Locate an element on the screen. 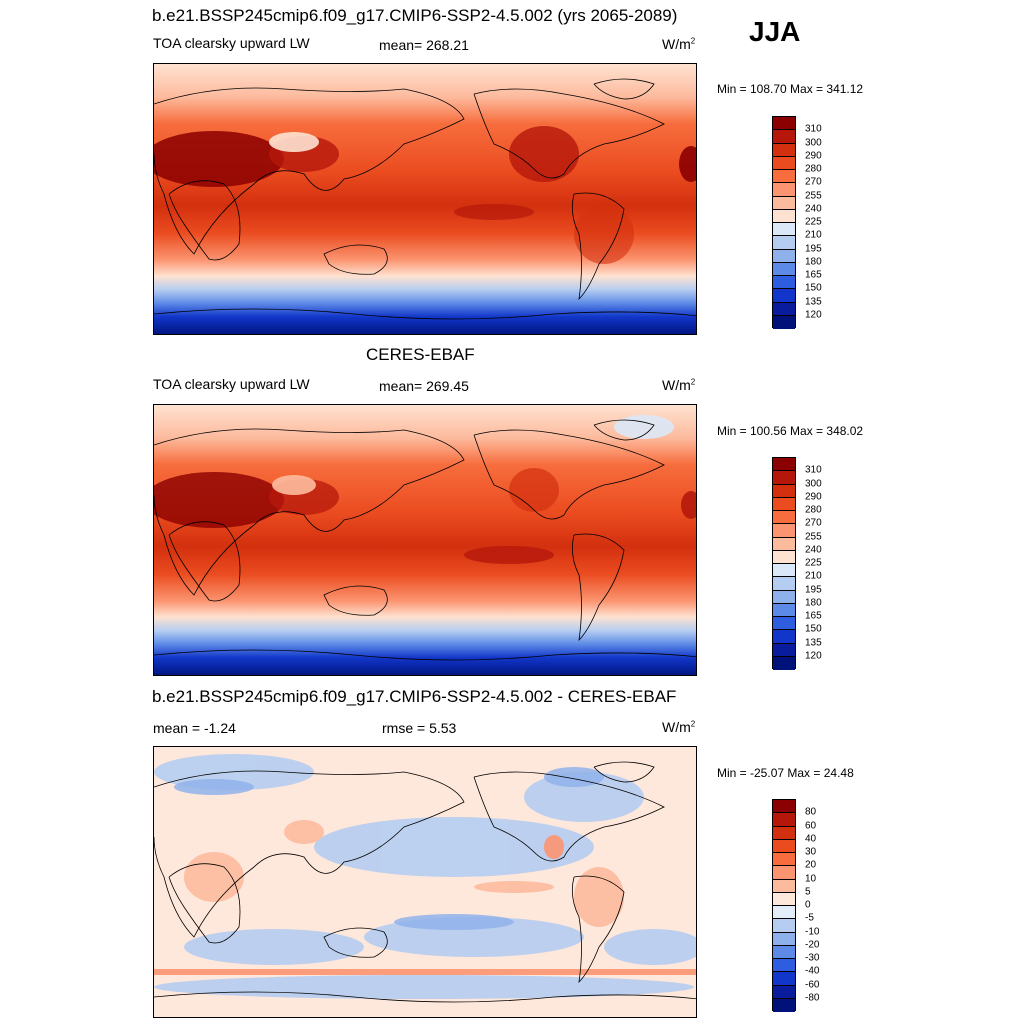 This screenshot has width=1024, height=1024. panel1-units: W/m2 is located at coordinates (679, 44).